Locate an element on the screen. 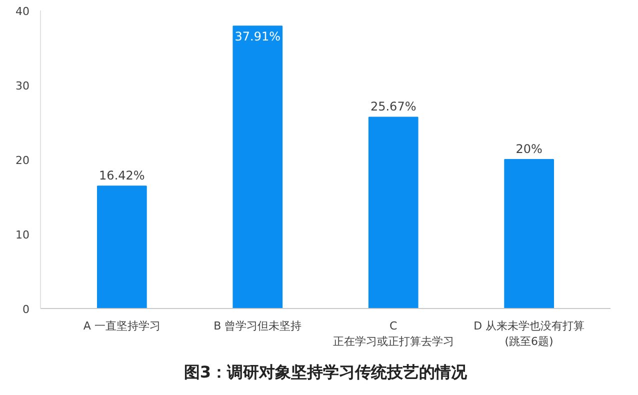 The width and height of the screenshot is (638, 395). y-tick-label: 40 is located at coordinates (23, 11).